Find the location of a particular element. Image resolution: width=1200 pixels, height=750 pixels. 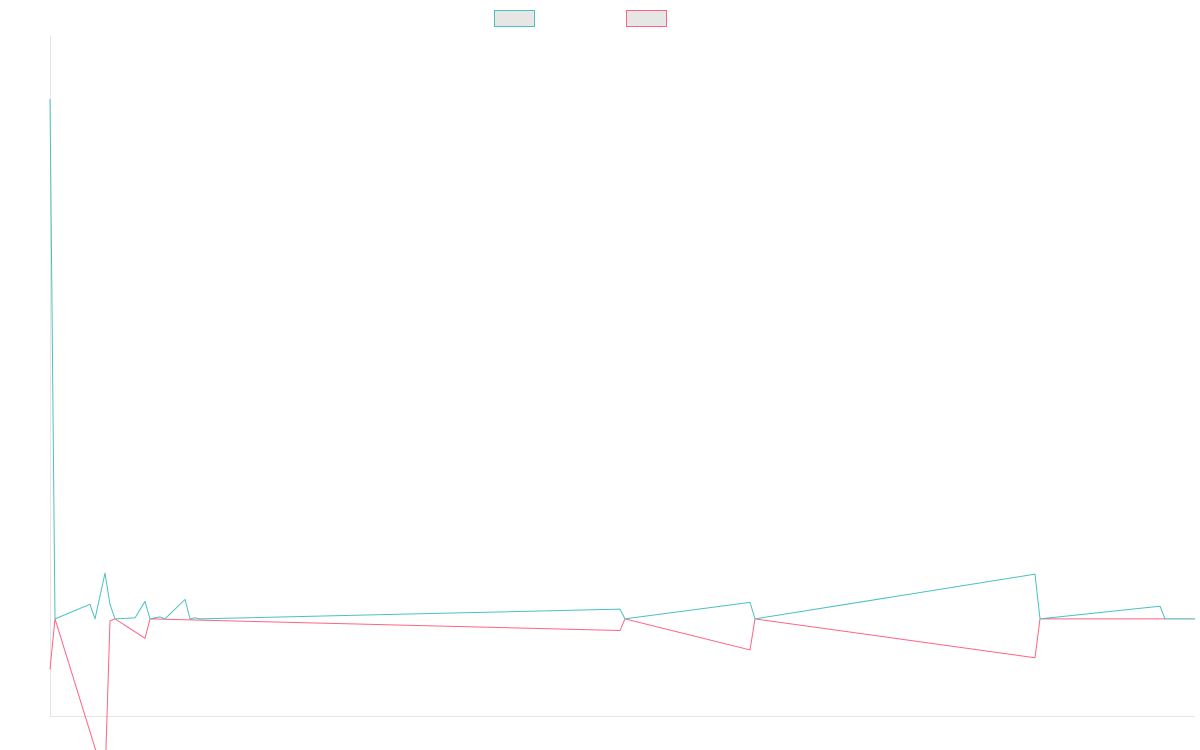

legend-swatch-series_b is located at coordinates (646, 18).